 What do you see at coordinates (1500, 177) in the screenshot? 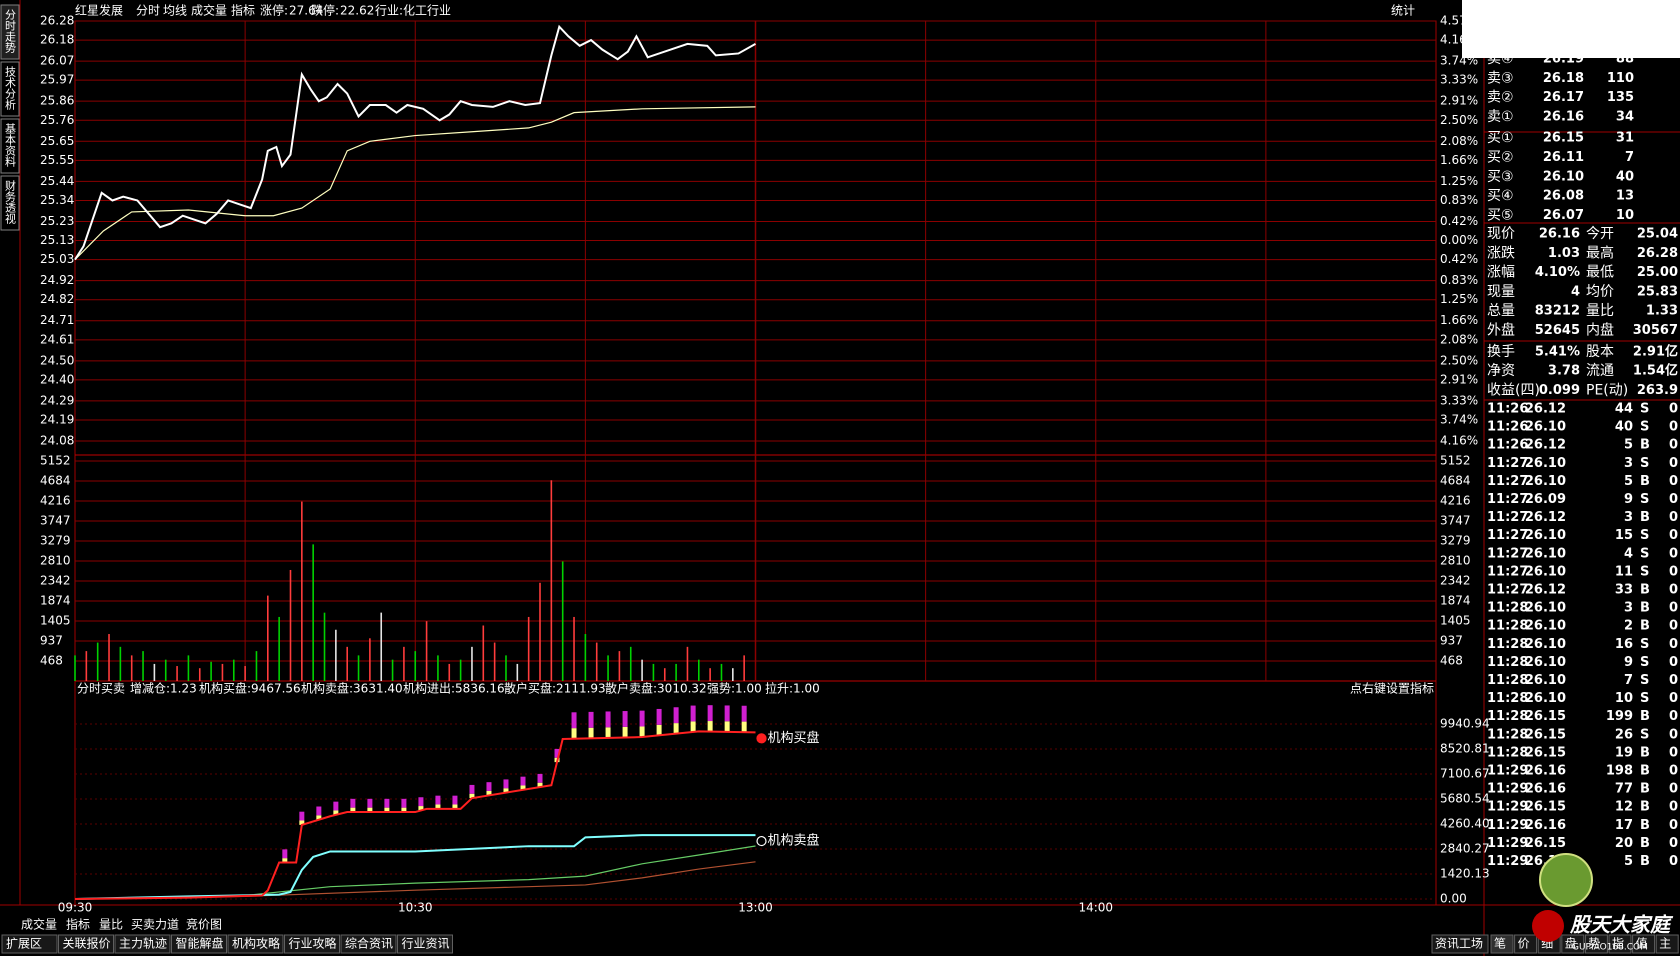
I see `book-label: 买③` at bounding box center [1500, 177].